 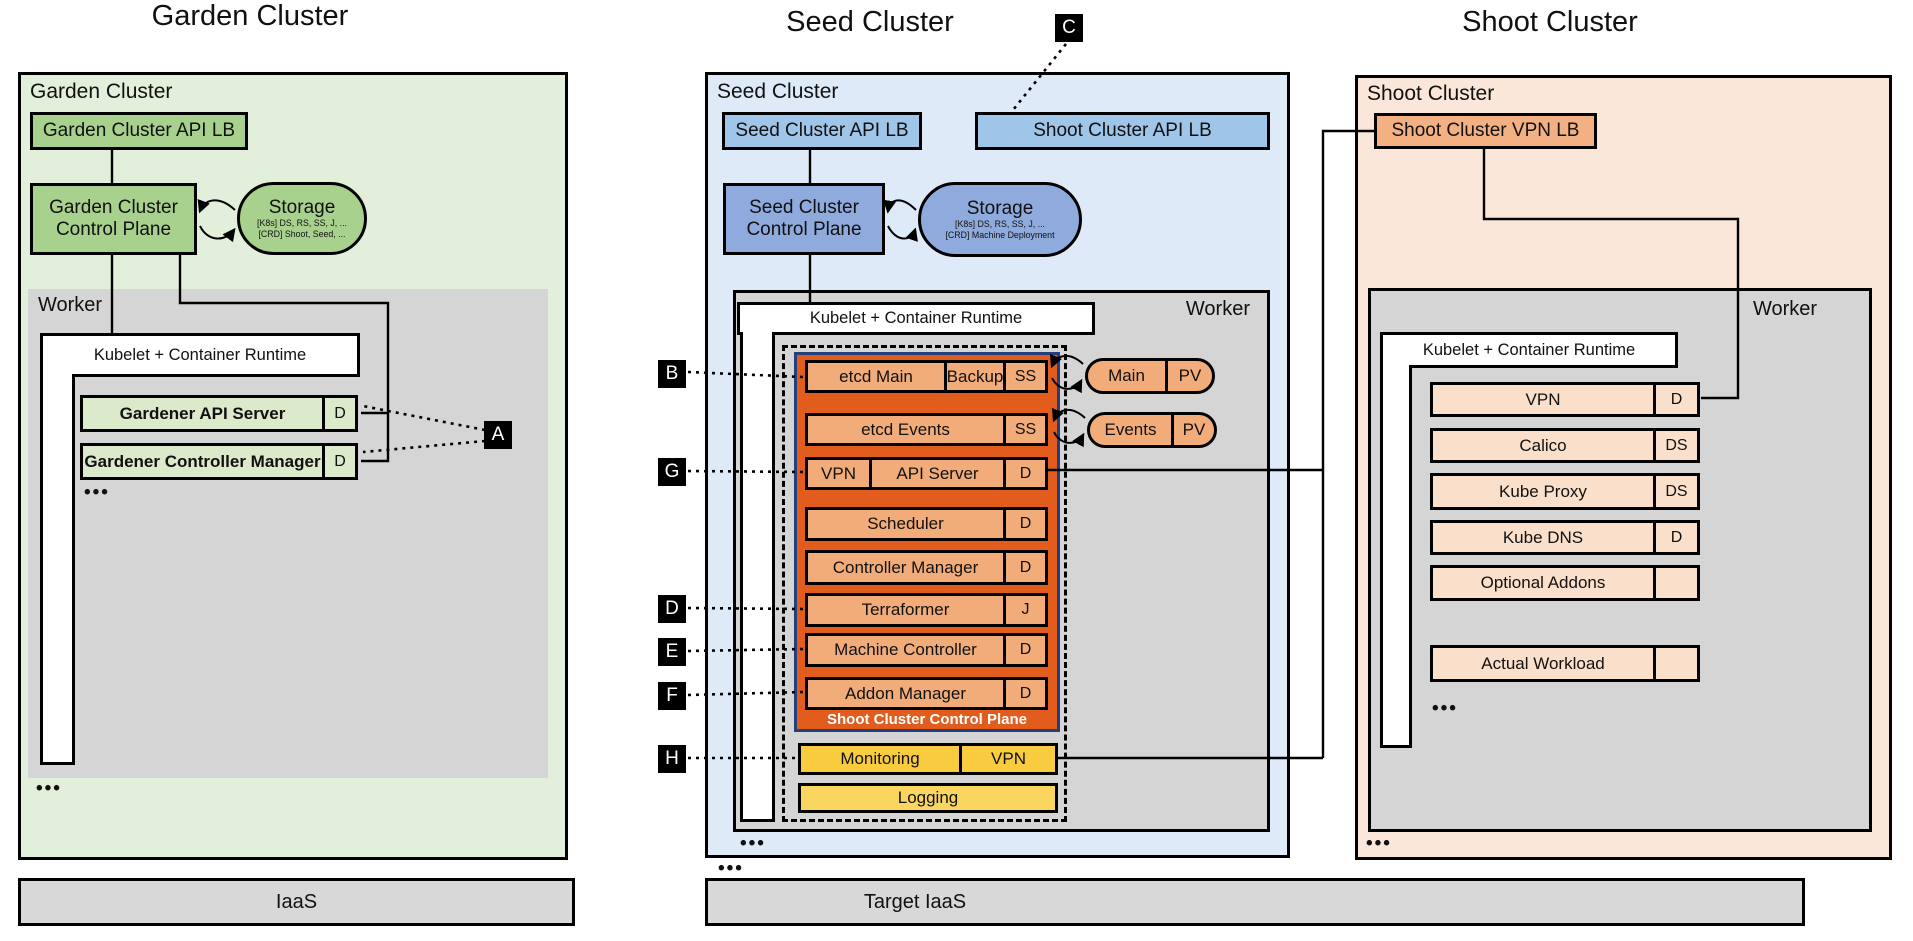 What do you see at coordinates (101, 91) in the screenshot?
I see `garden-cluster-box-label: Garden Cluster` at bounding box center [101, 91].